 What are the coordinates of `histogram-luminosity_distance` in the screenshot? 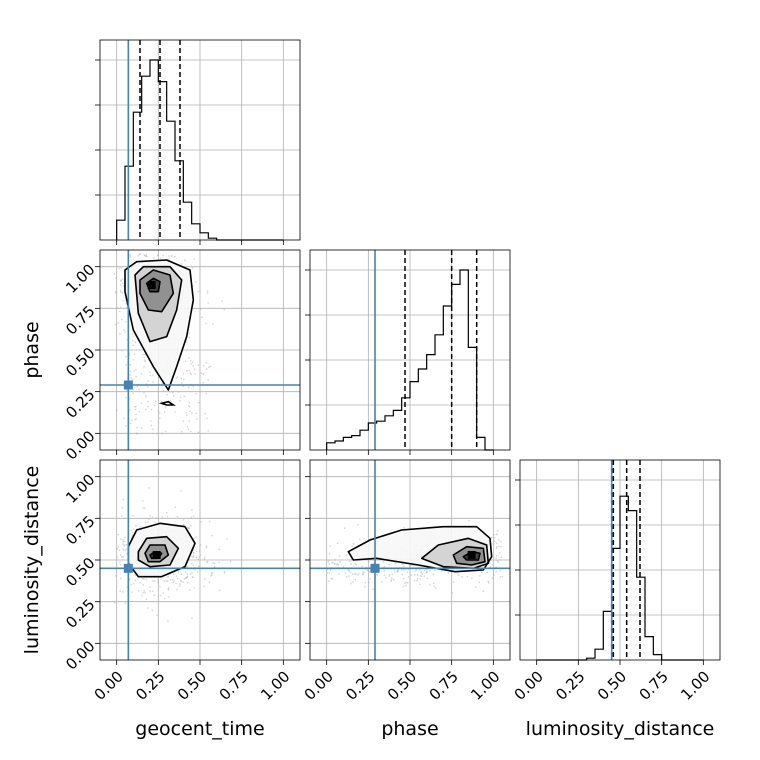 It's located at (618, 560).